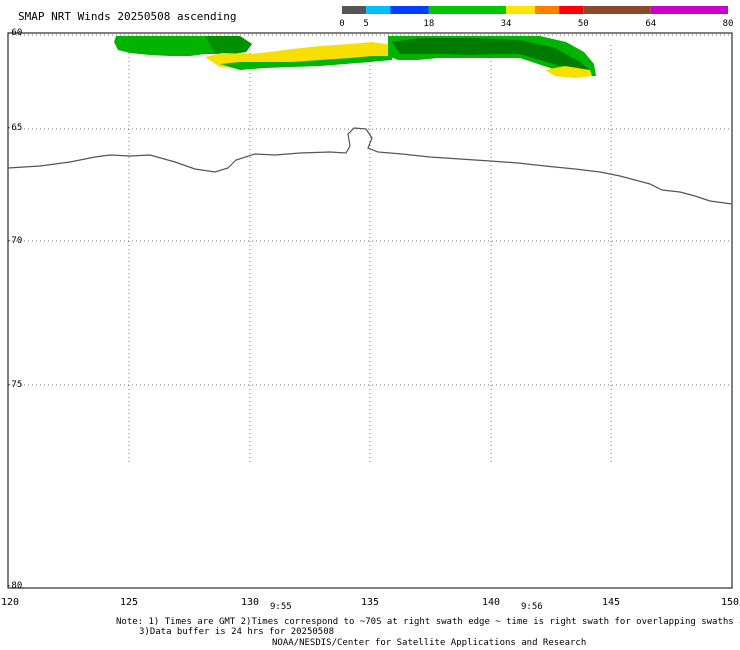  I want to click on wind-swaths, so click(355, 57).